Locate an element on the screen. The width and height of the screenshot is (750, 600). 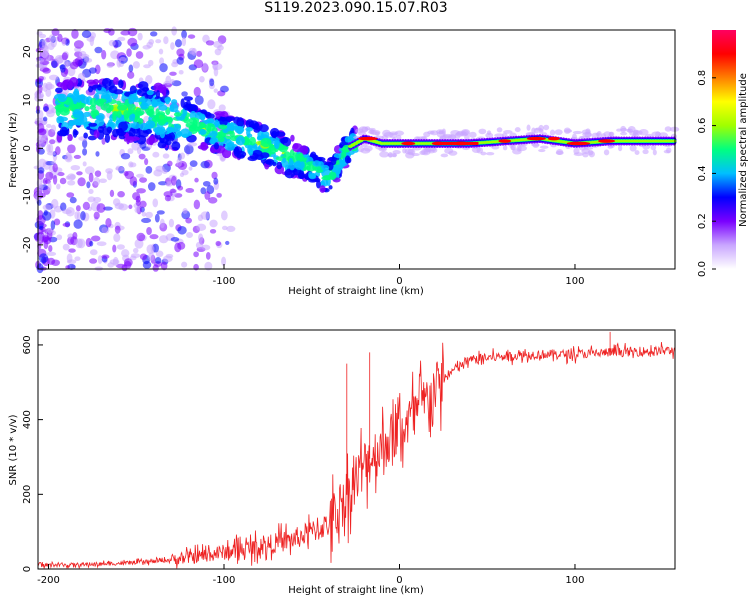
spectrogram-x-tick-label: -200 is located at coordinates (48, 281).